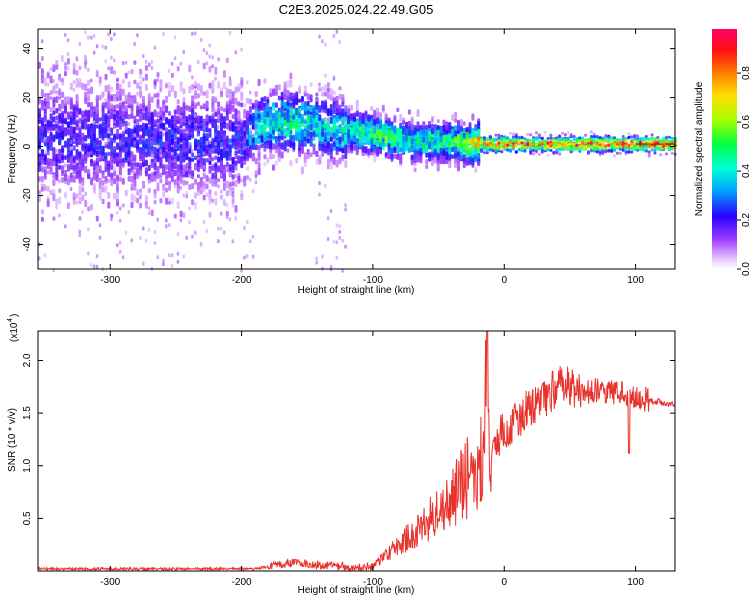  I want to click on spectrogram-y-tick-label: -20, so click(27, 195).